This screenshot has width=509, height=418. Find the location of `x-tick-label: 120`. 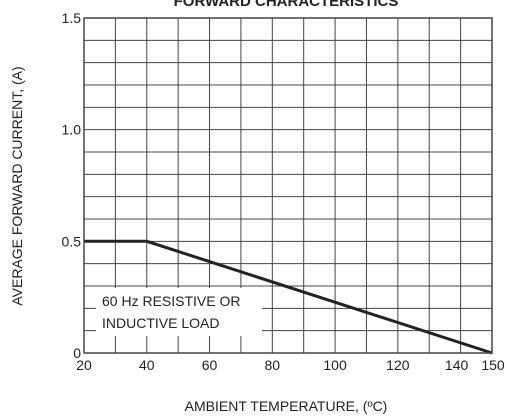

x-tick-label: 120 is located at coordinates (398, 365).